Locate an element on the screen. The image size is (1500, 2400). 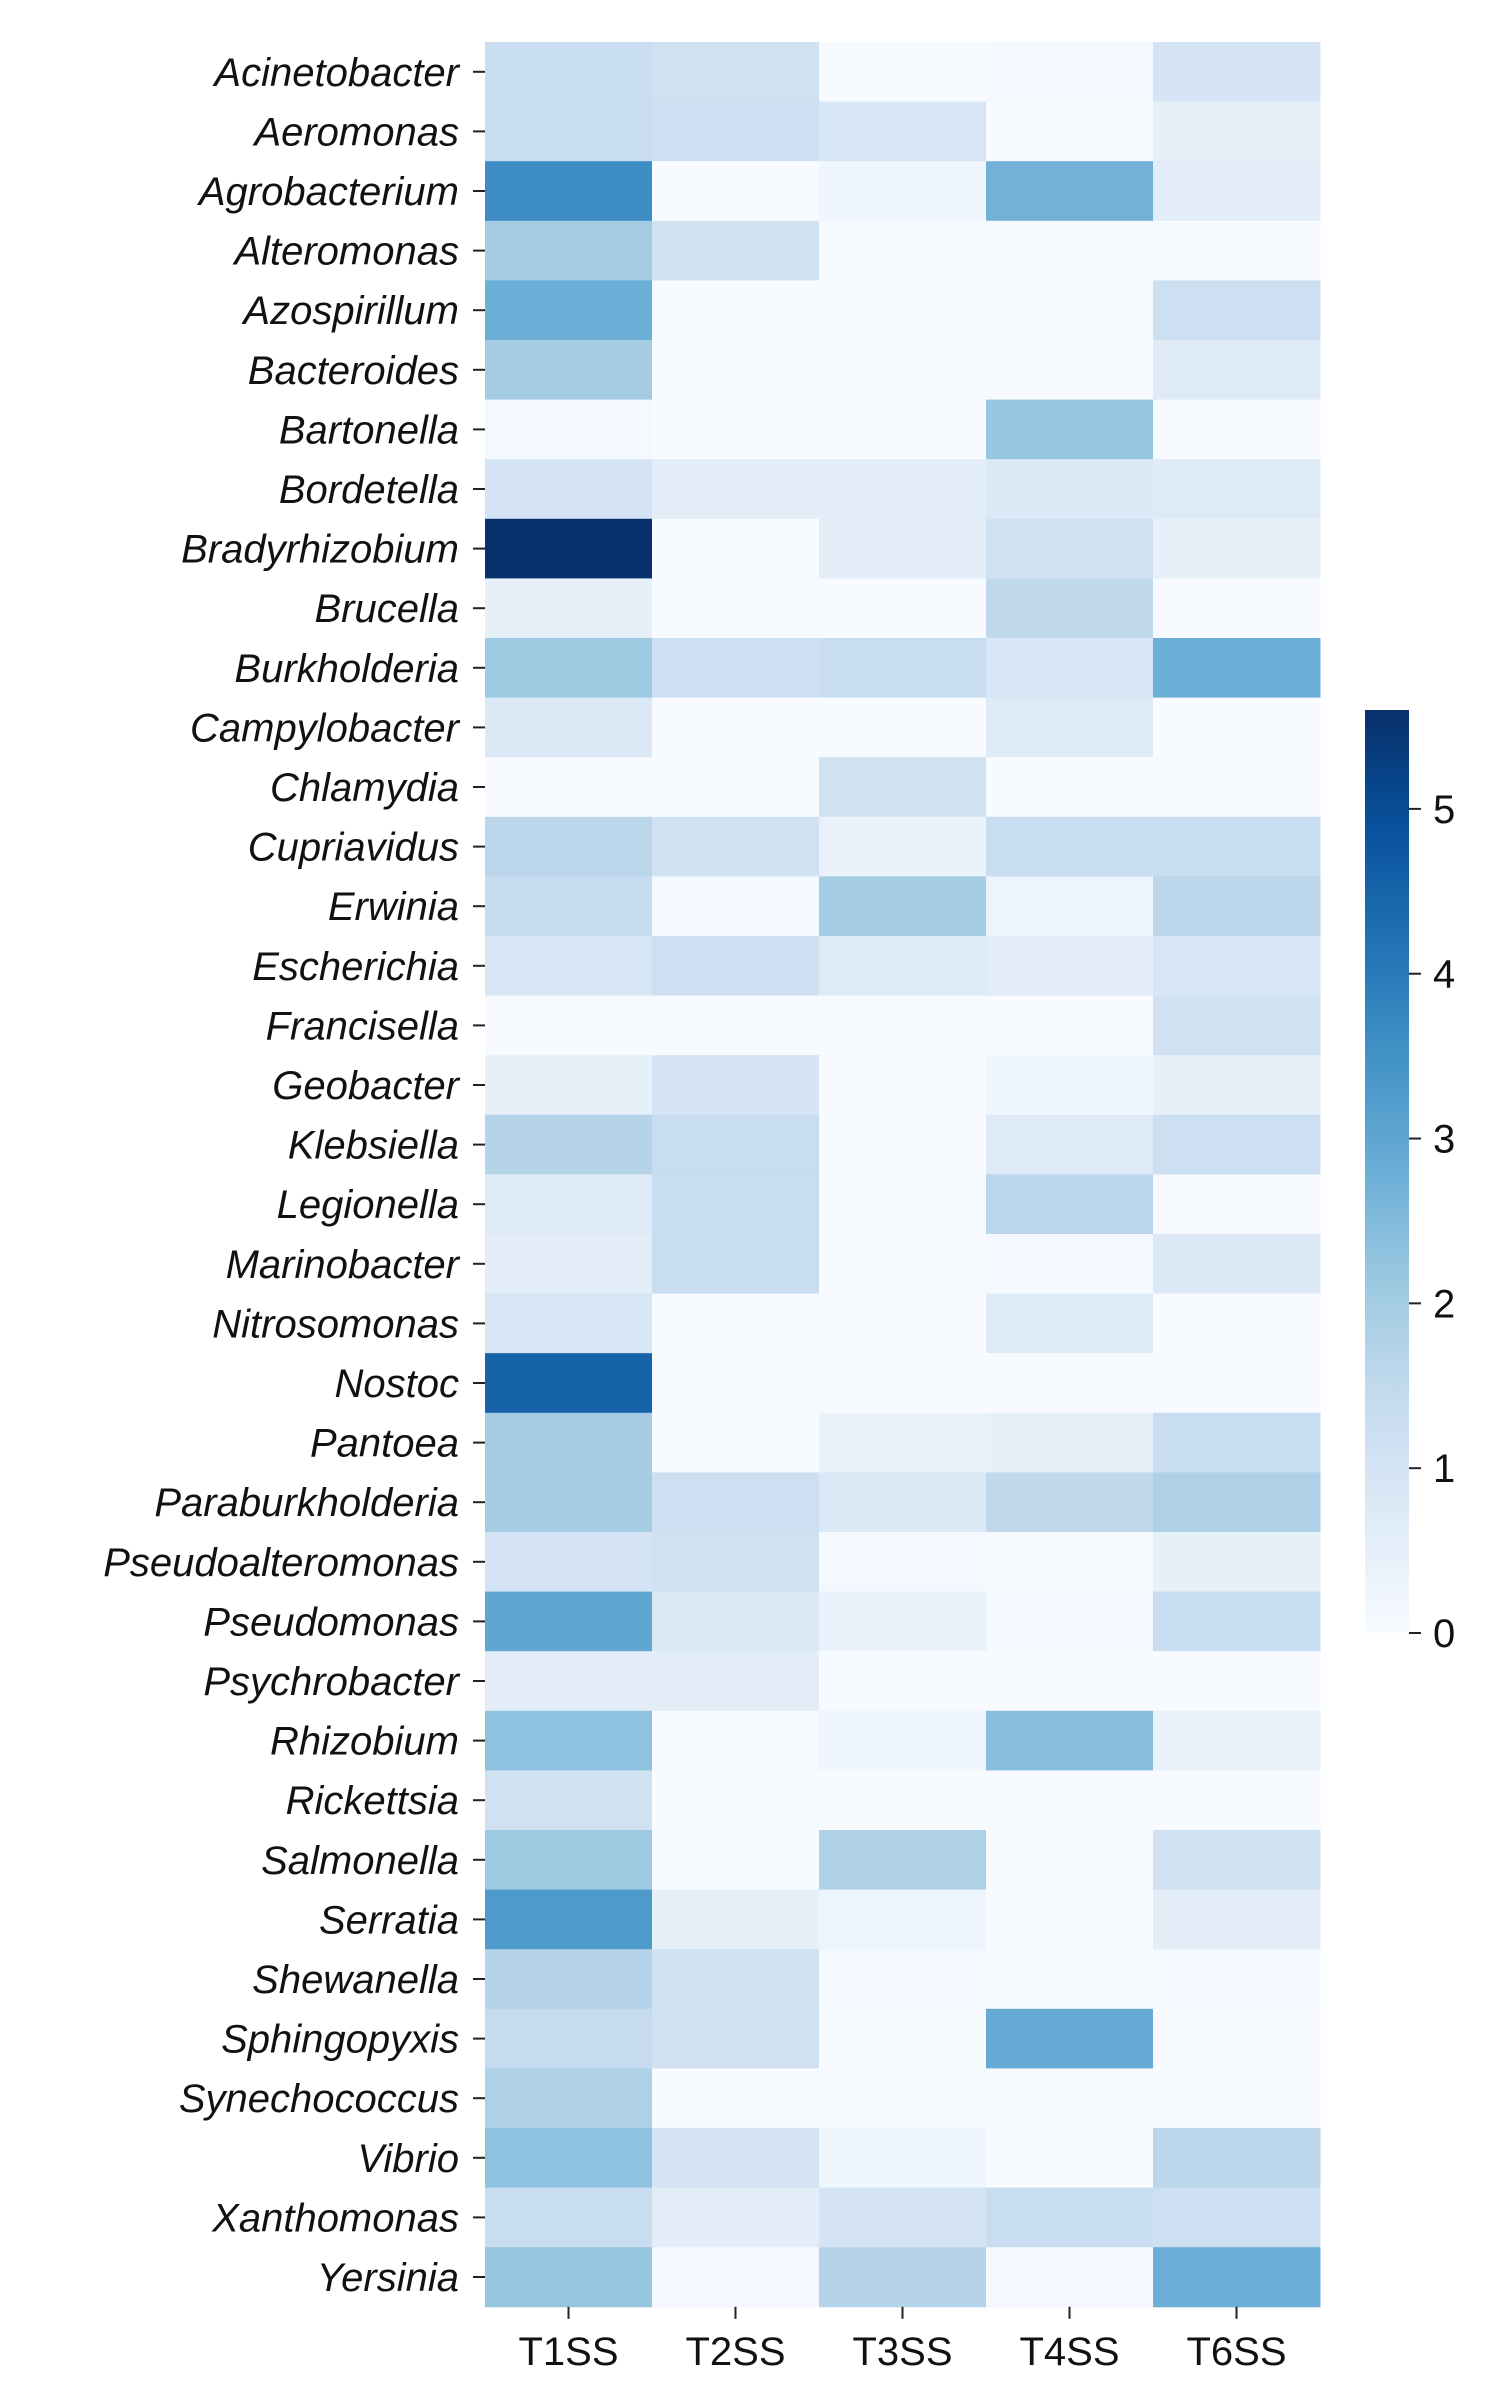
row-label-legionella: Legionella is located at coordinates (368, 1205).